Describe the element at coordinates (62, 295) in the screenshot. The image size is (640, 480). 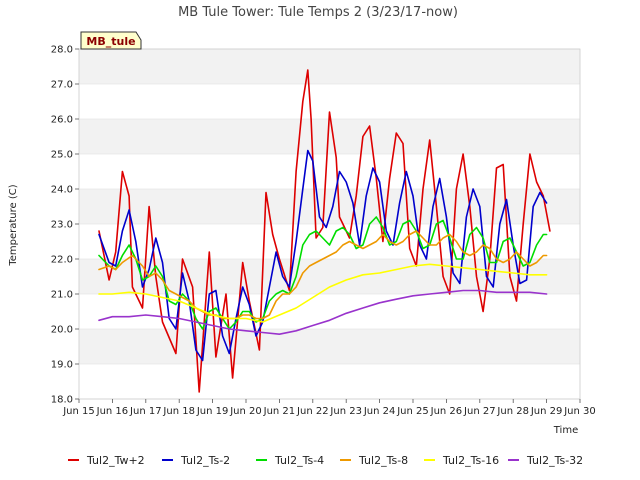
I see `y-tick-label: 21.0` at that location.